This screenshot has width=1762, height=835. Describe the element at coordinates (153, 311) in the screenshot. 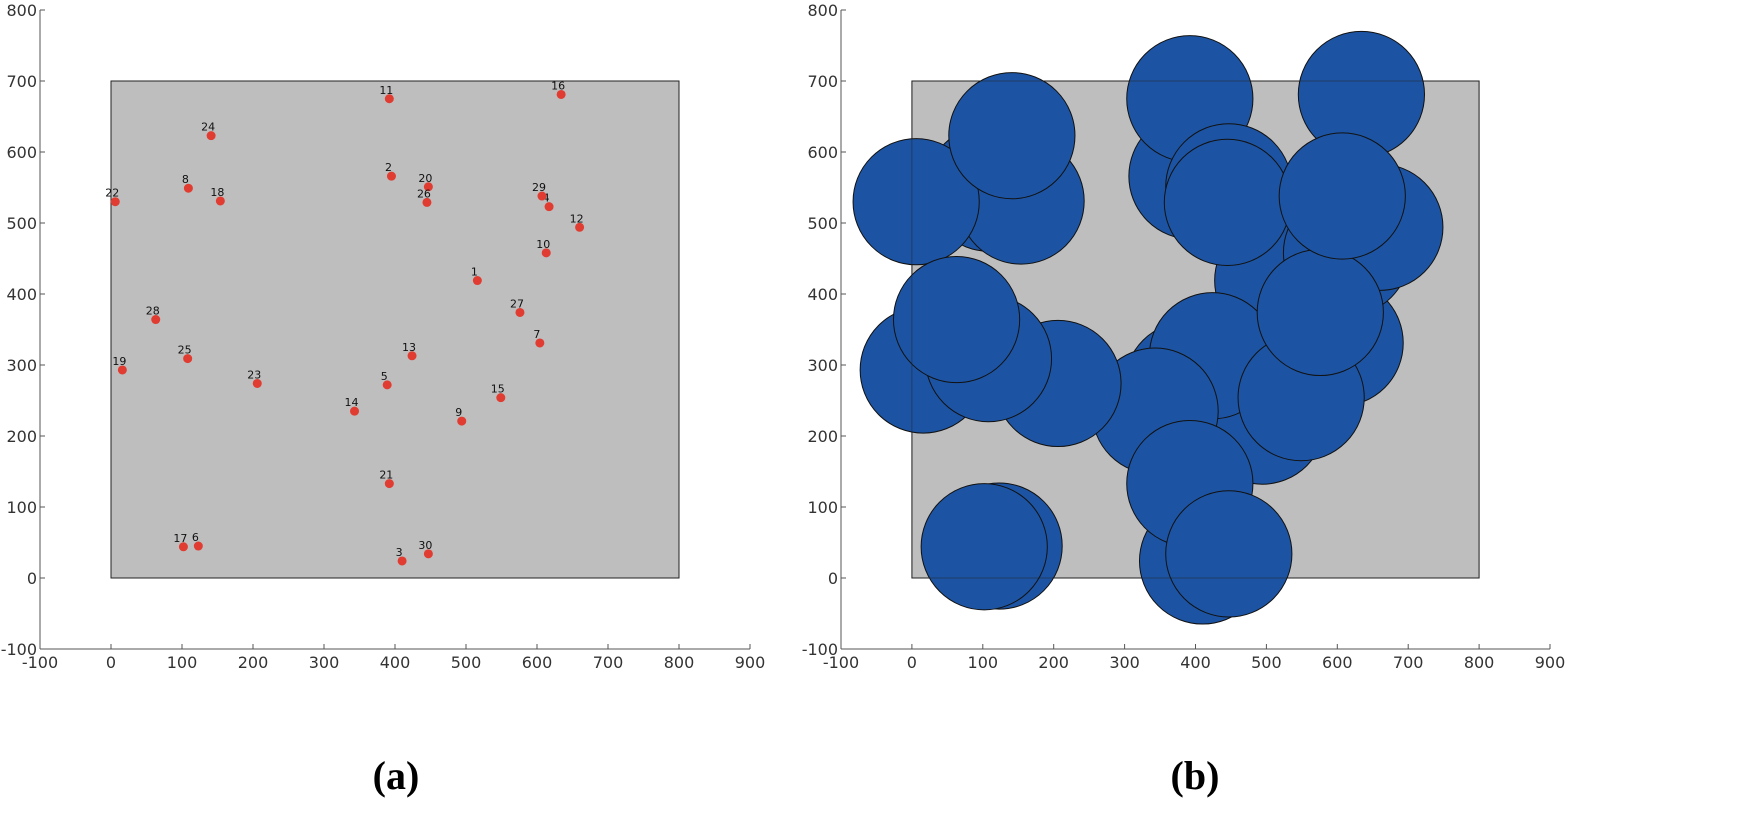

I see `point-label-28: 28` at that location.